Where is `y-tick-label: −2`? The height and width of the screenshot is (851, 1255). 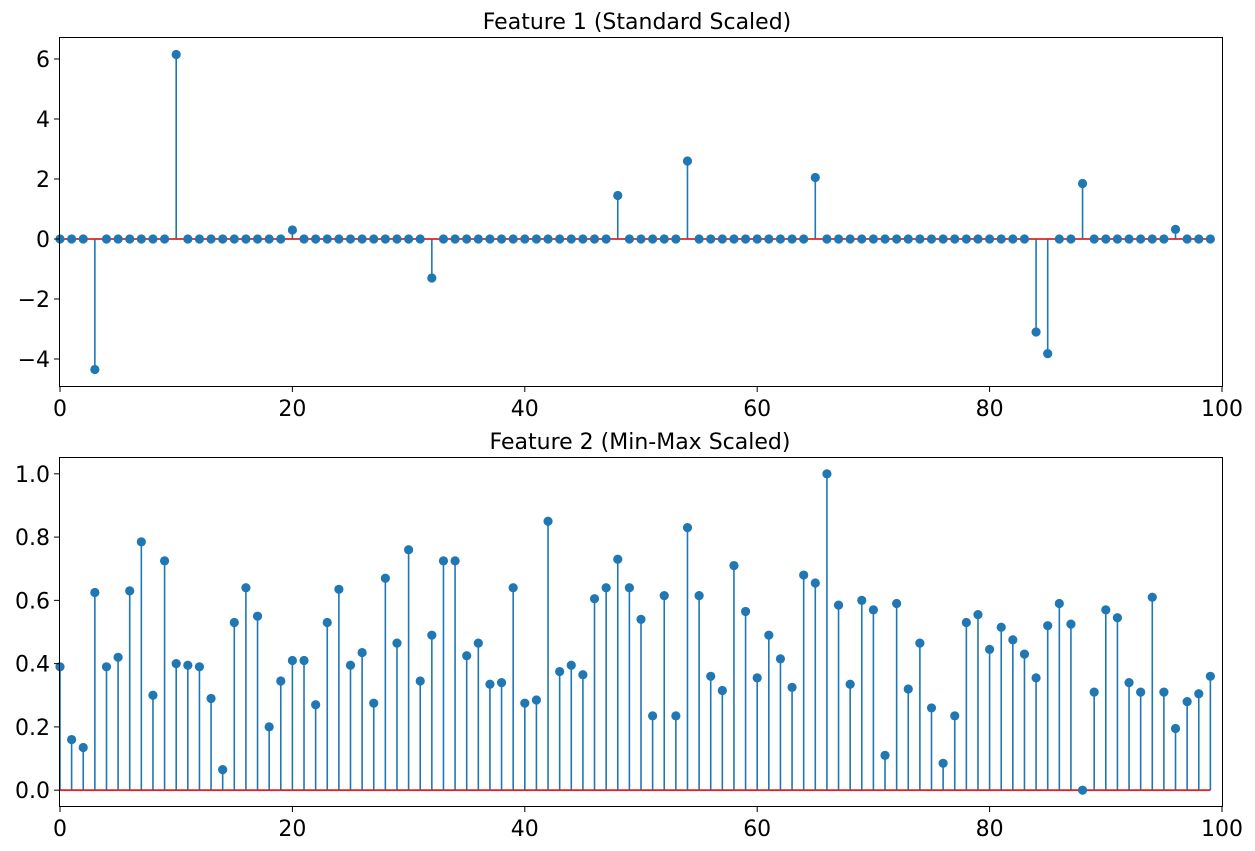 y-tick-label: −2 is located at coordinates (34, 300).